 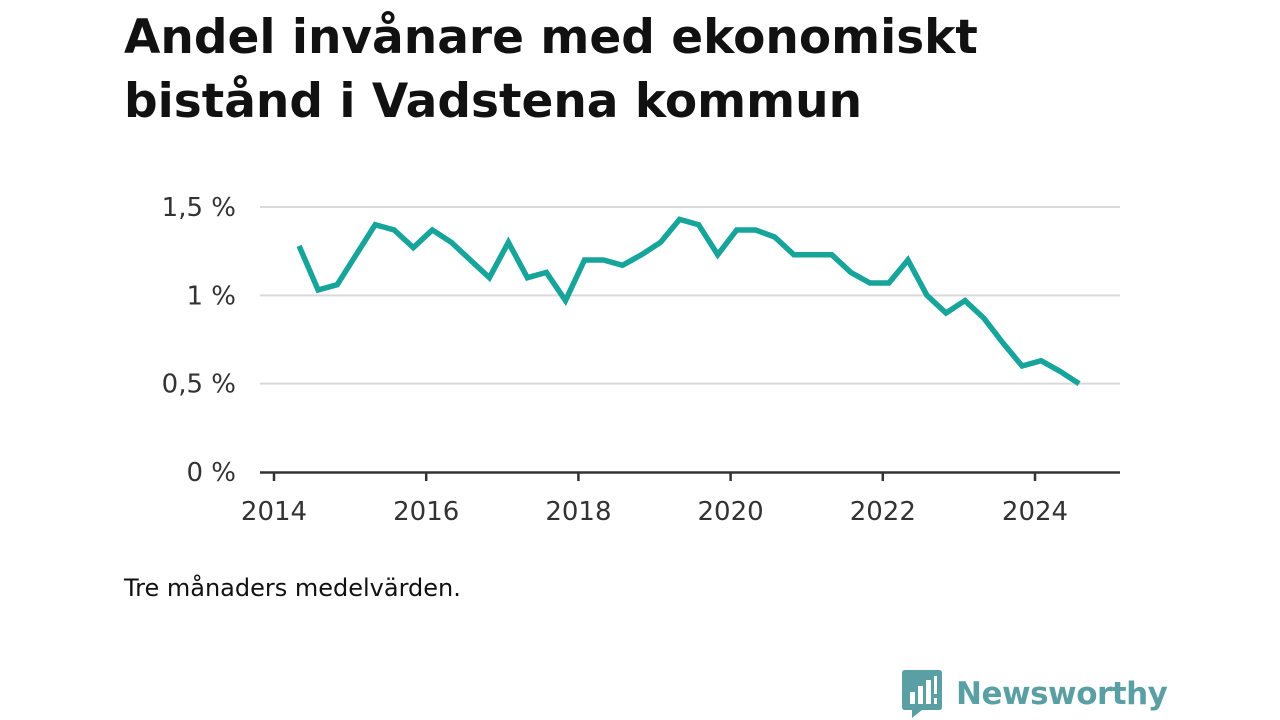 What do you see at coordinates (426, 512) in the screenshot?
I see `x-tick-label: 2016` at bounding box center [426, 512].